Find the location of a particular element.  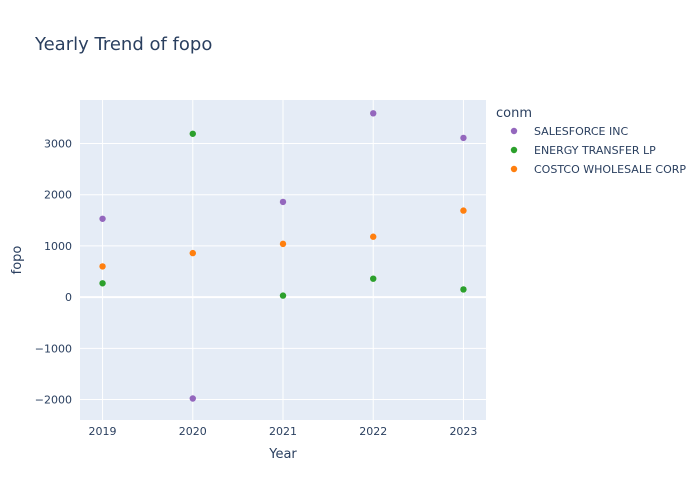

chart-title: Yearly Trend of fopo is located at coordinates (123, 44).